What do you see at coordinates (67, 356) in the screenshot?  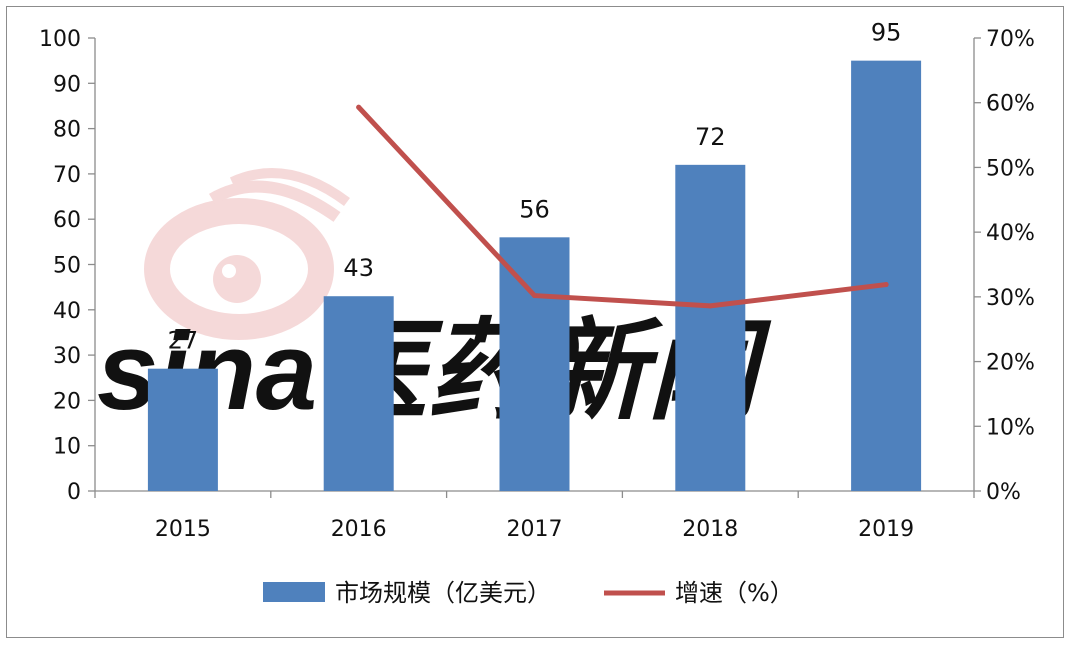 I see `left-axis-tick-label: 30` at bounding box center [67, 356].